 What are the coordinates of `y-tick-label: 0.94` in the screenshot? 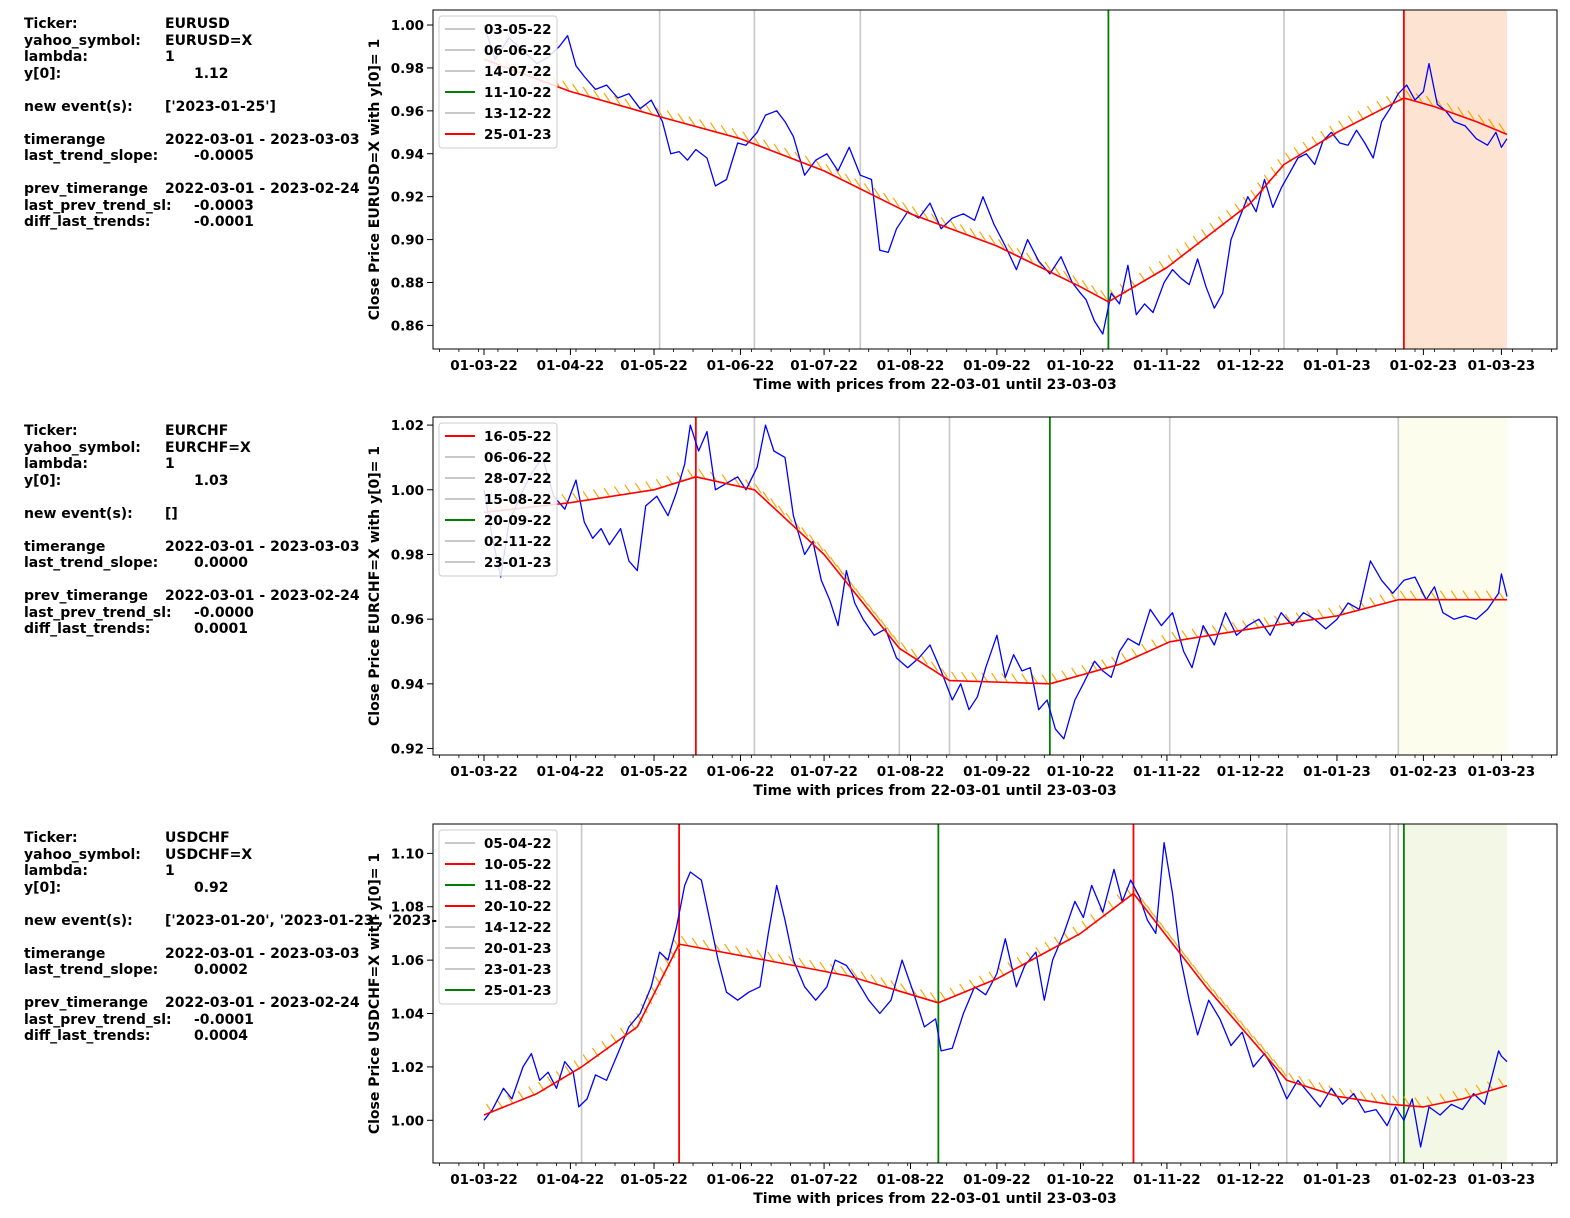 It's located at (407, 685).